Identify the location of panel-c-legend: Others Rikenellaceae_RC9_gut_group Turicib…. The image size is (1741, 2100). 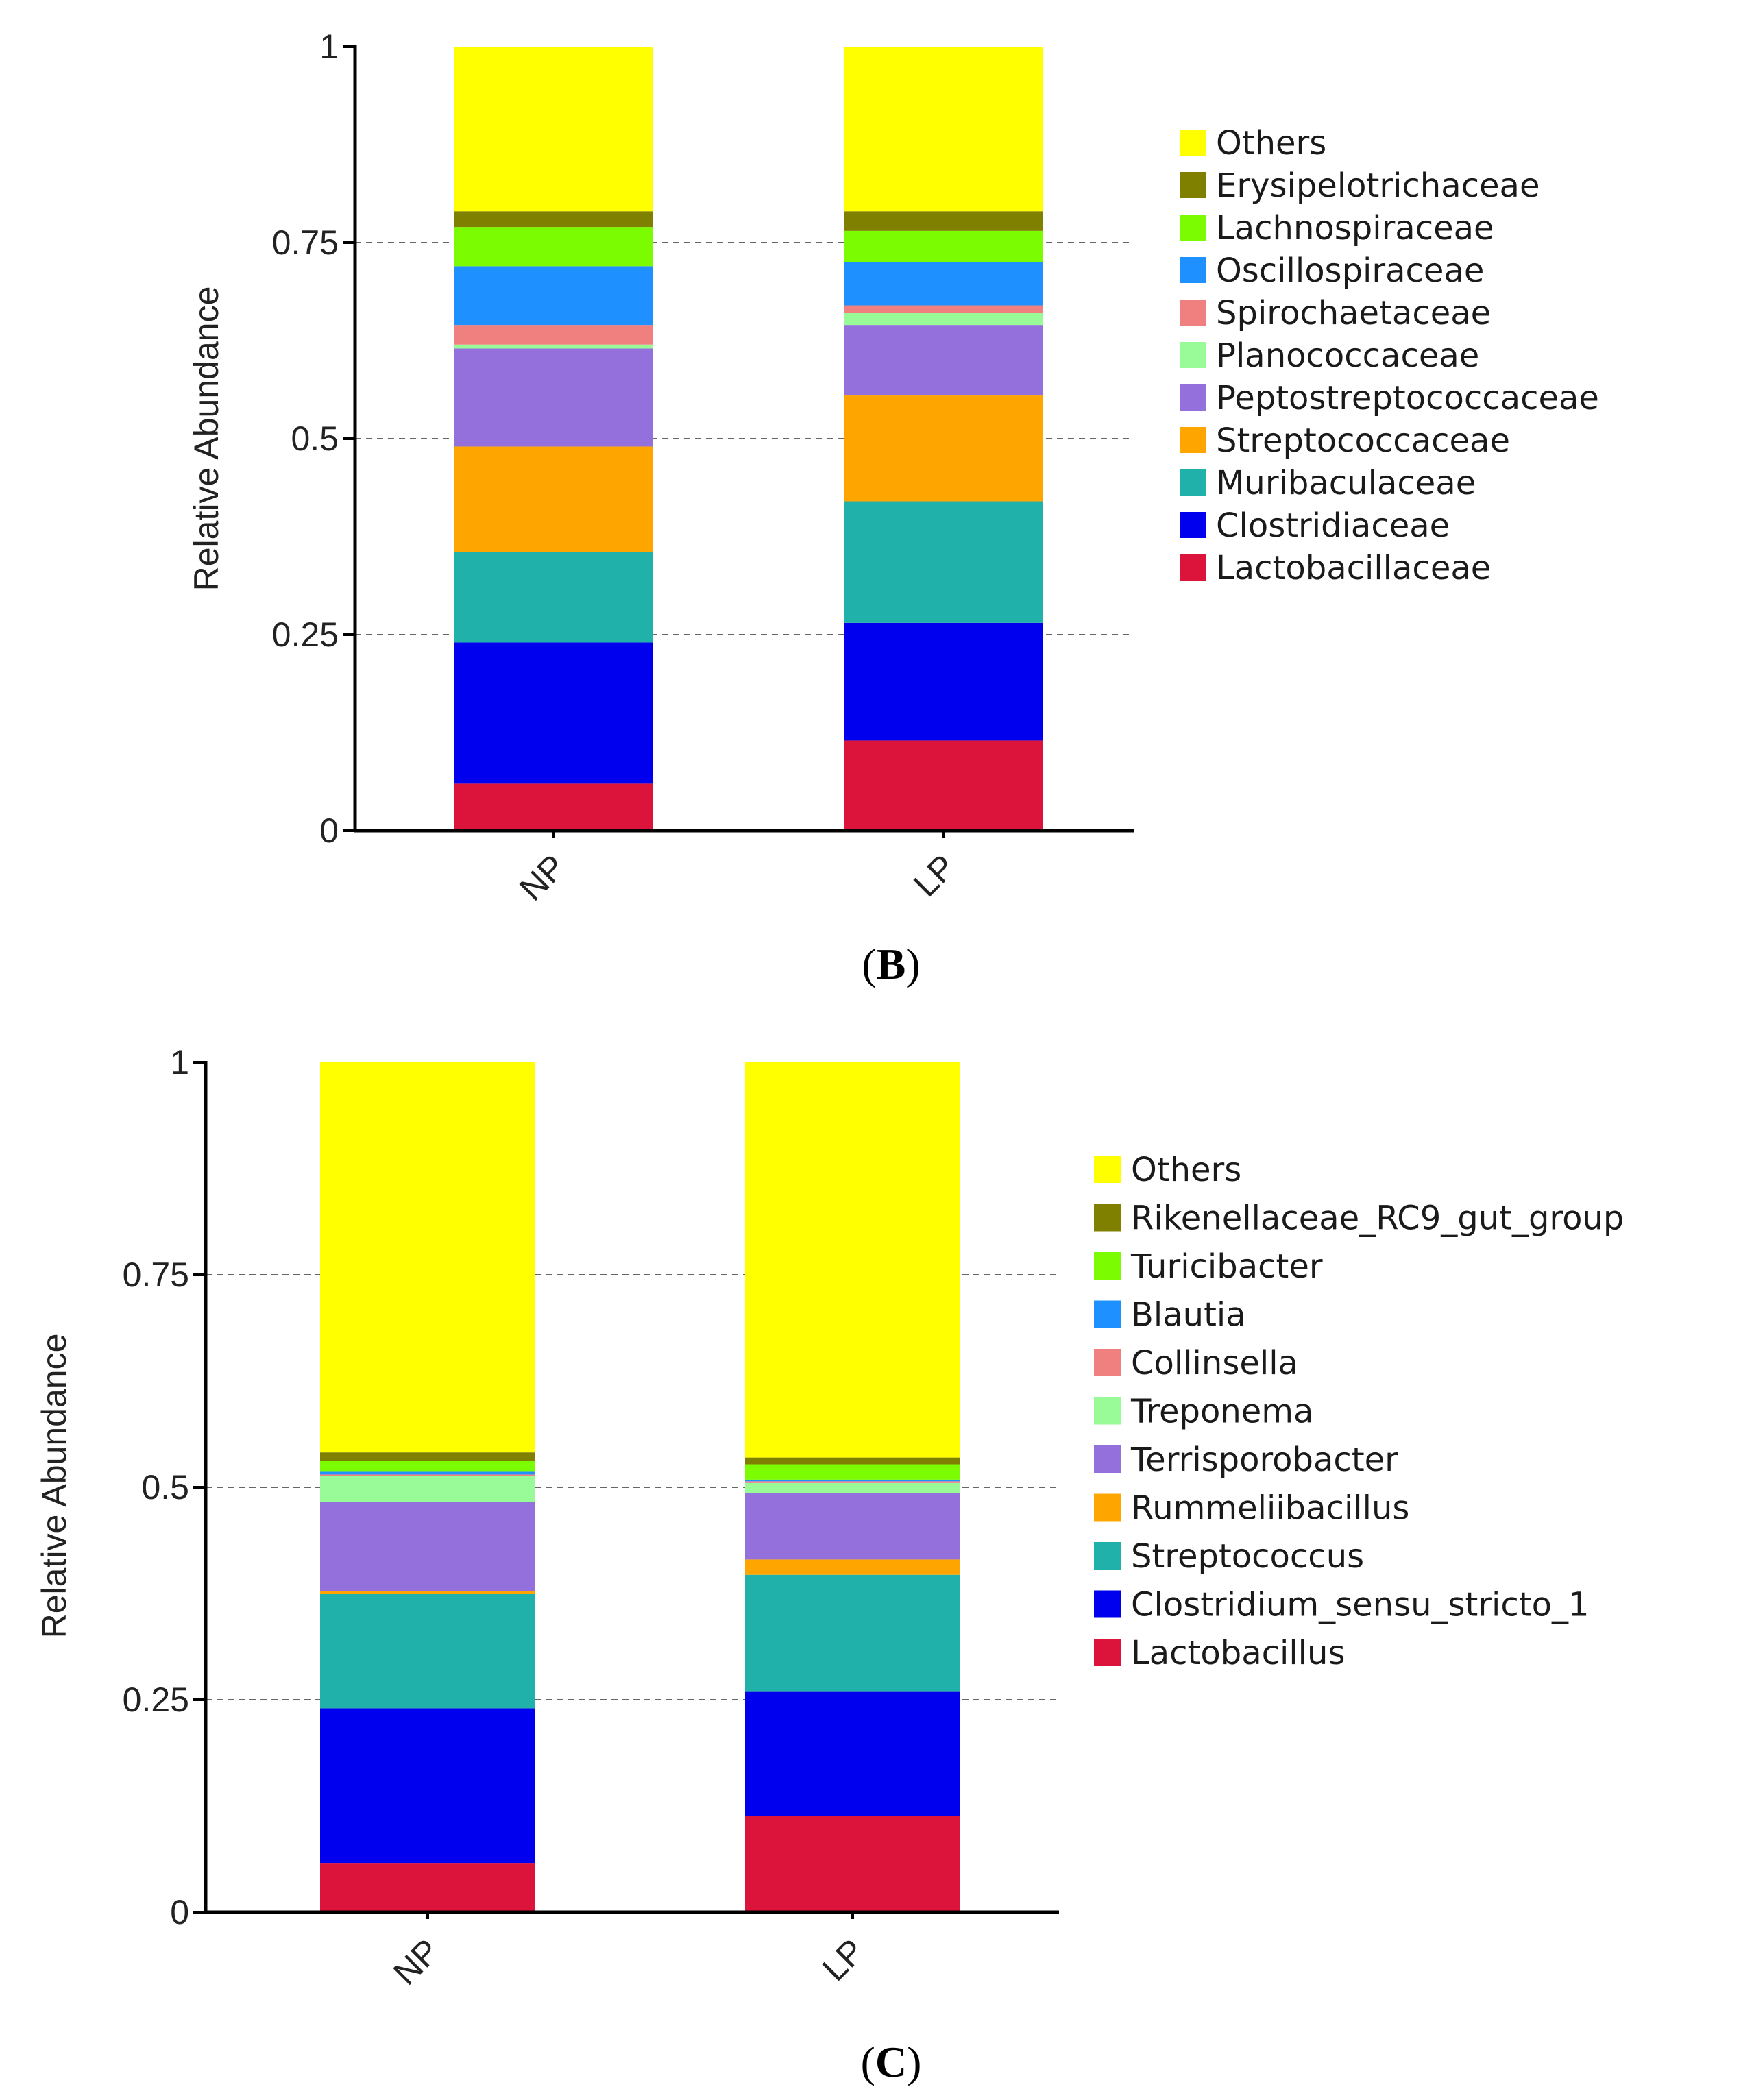
(1359, 1412).